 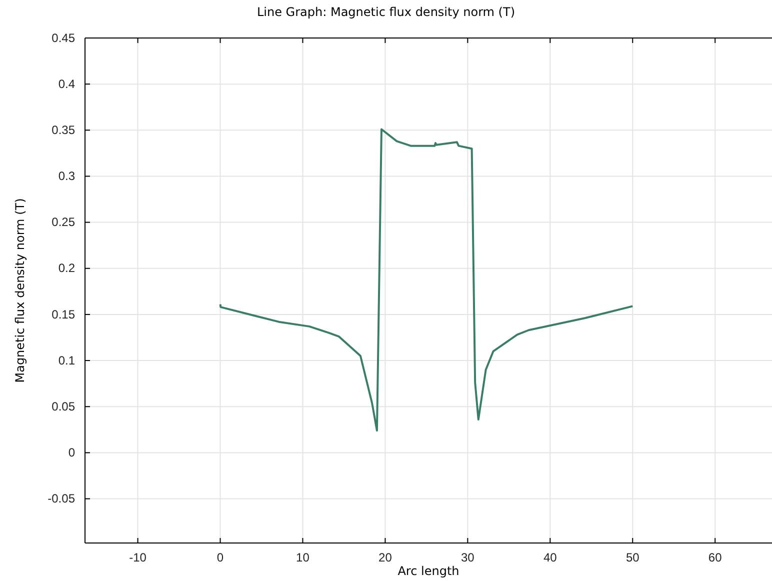 What do you see at coordinates (386, 12) in the screenshot?
I see `chart-title: Line Graph: Magnetic flux density norm (T)` at bounding box center [386, 12].